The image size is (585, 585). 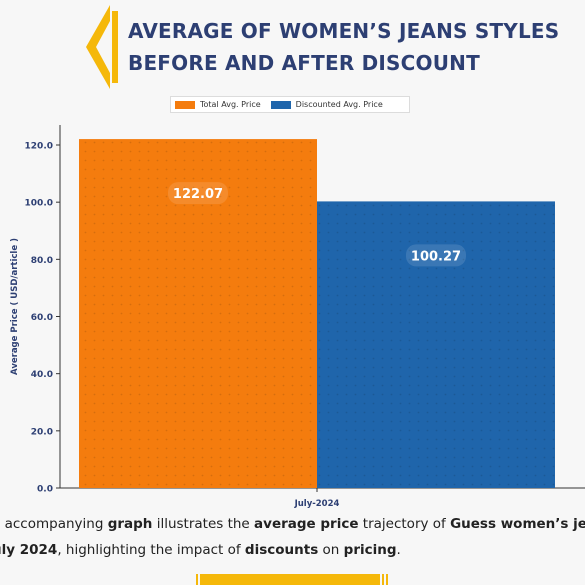 I want to click on legend-label-total: Total Avg. Price, so click(x=230, y=104).